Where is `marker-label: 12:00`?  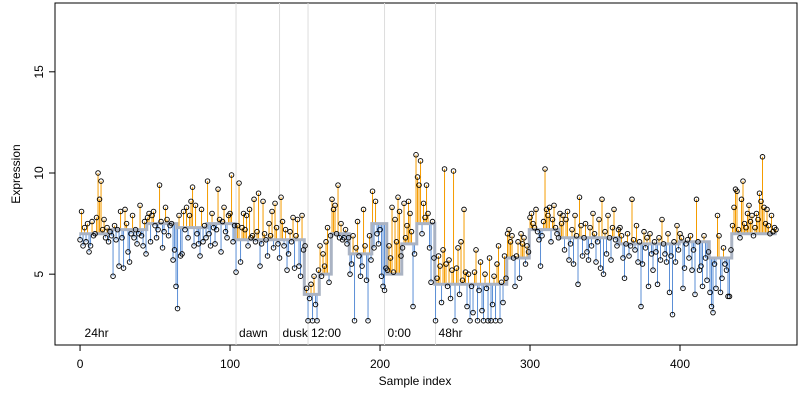 marker-label: 12:00 is located at coordinates (326, 333).